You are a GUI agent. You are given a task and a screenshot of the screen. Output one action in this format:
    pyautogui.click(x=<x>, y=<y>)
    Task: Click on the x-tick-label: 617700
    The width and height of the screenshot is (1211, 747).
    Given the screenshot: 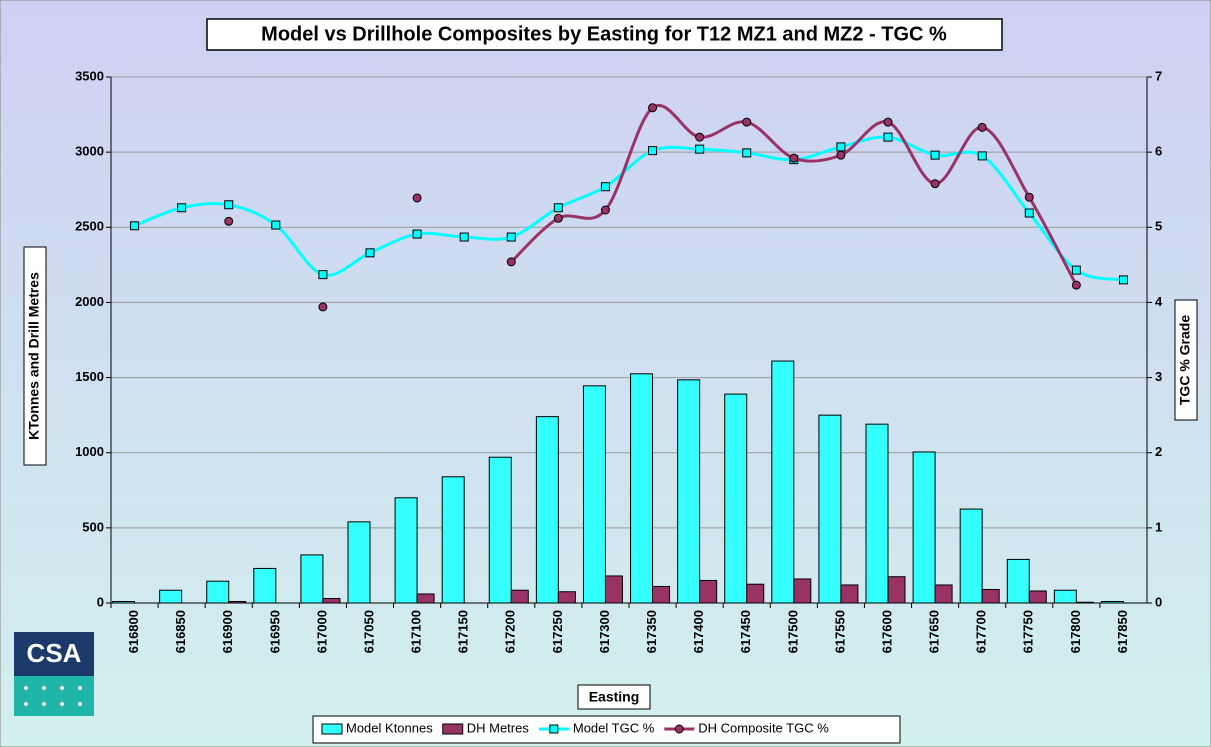 What is the action you would take?
    pyautogui.click(x=981, y=631)
    